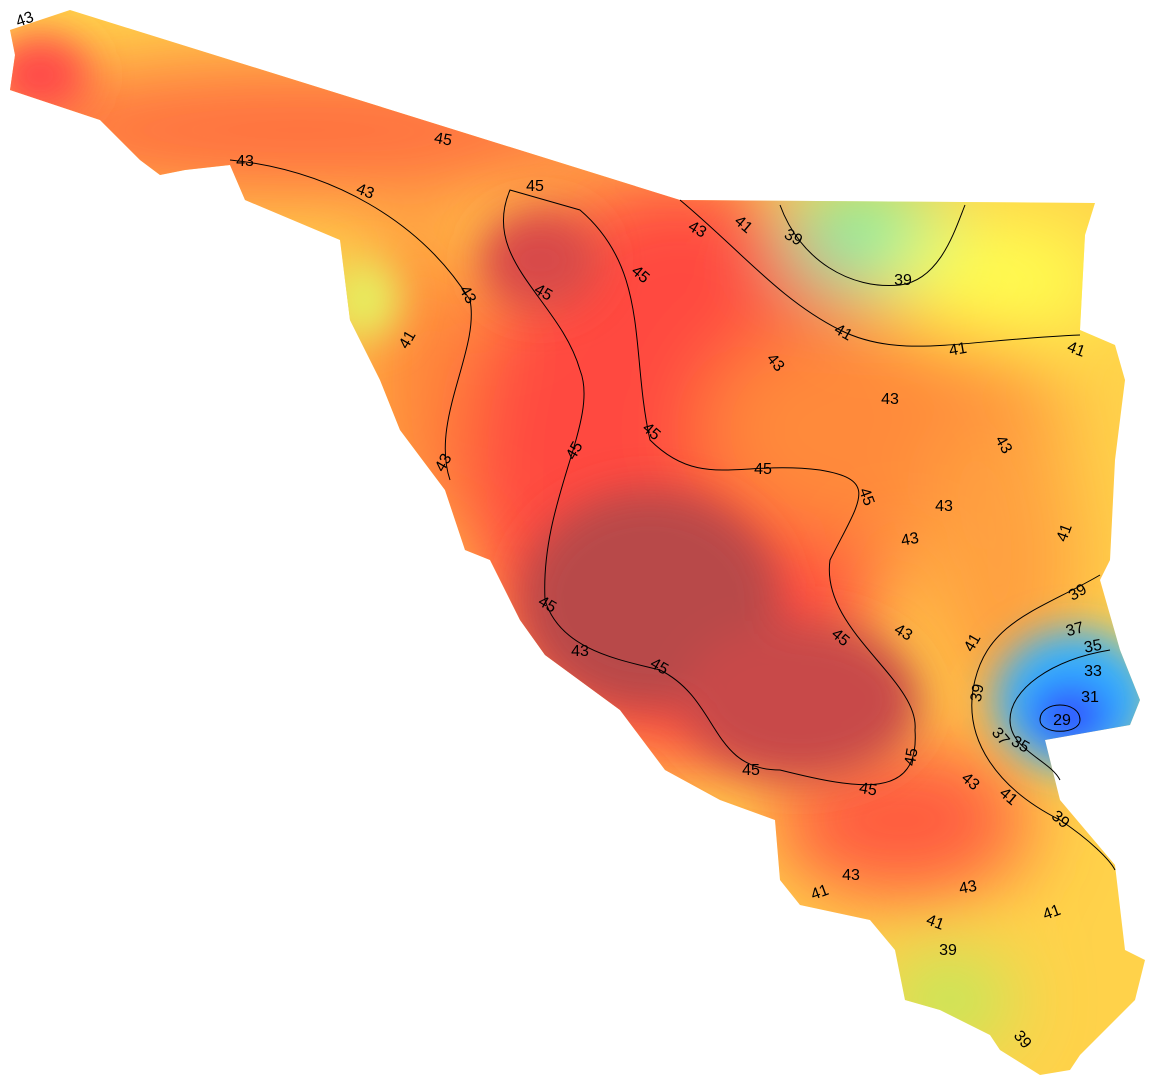 The width and height of the screenshot is (1150, 1080). What do you see at coordinates (1090, 697) in the screenshot?
I see `contour-label: 31` at bounding box center [1090, 697].